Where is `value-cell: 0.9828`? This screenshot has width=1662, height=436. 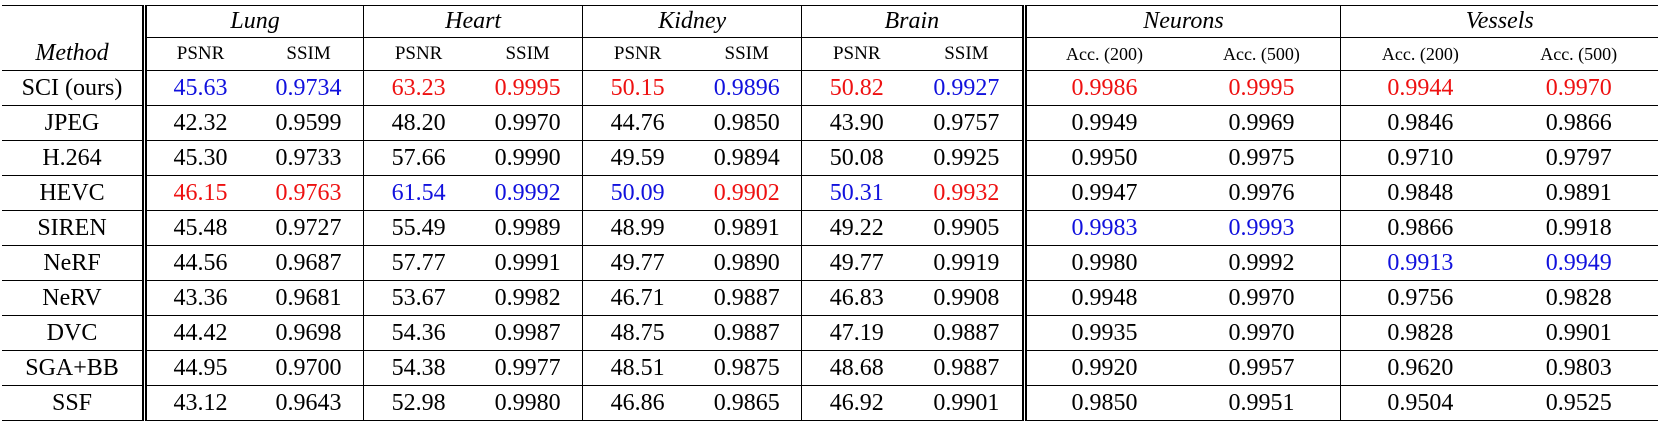
value-cell: 0.9828 is located at coordinates (1578, 298).